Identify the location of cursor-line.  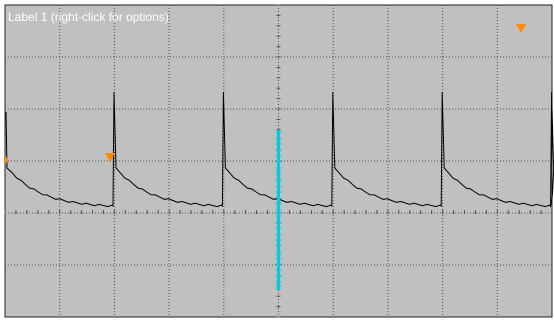
(278, 210).